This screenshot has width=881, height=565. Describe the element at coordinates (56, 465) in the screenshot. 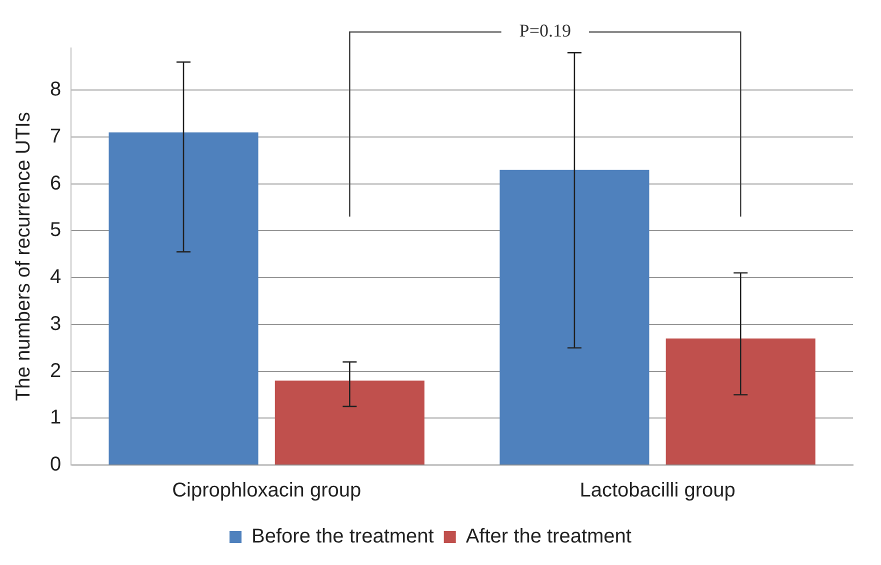

I see `y-tick-label: 0` at that location.